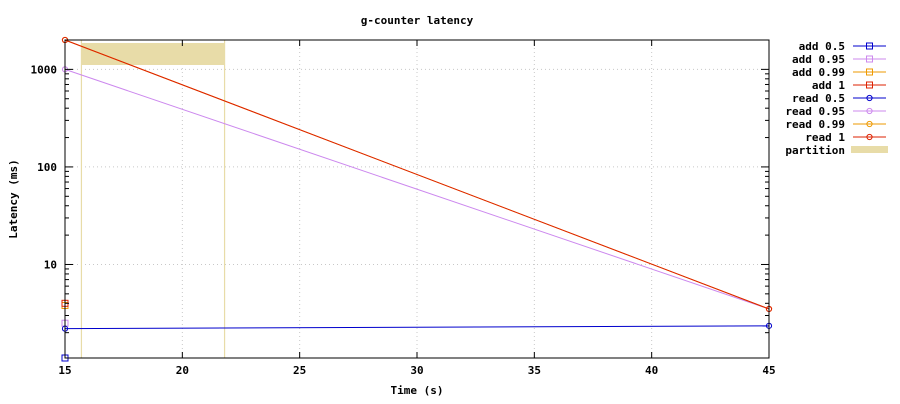  What do you see at coordinates (182, 370) in the screenshot?
I see `x-tick-label: 20` at bounding box center [182, 370].